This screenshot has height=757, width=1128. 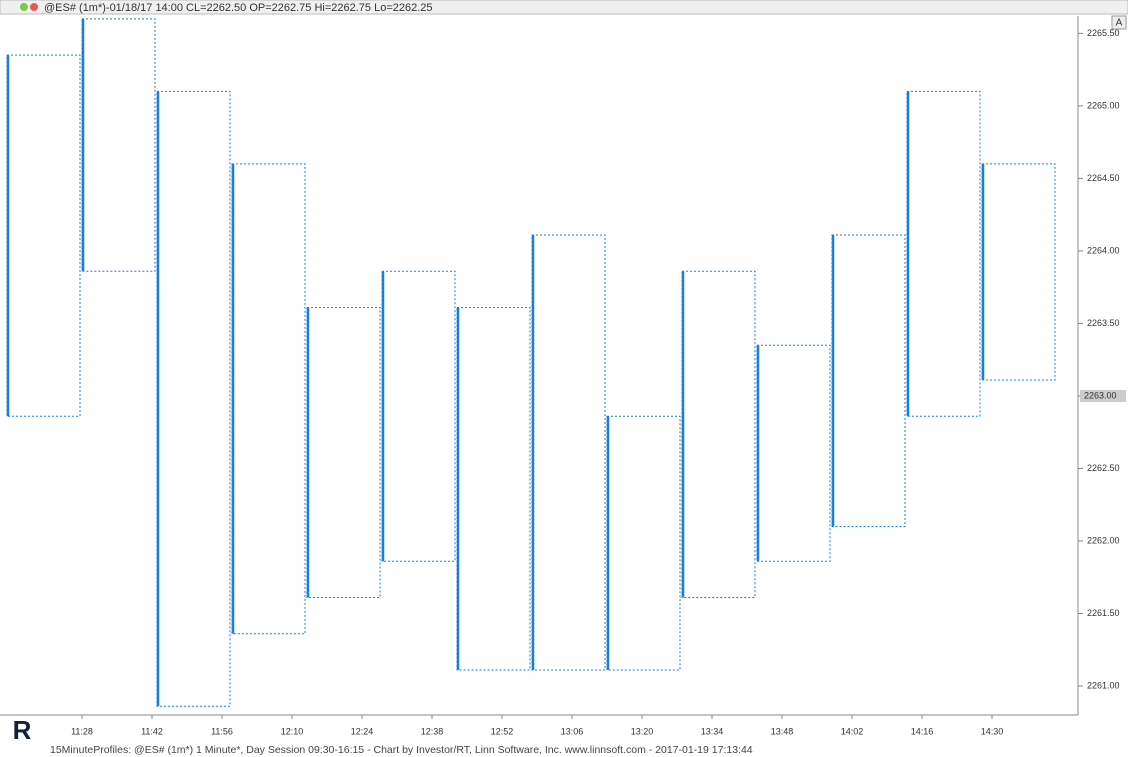 I want to click on x-tick-label: 14:02, so click(x=852, y=731).